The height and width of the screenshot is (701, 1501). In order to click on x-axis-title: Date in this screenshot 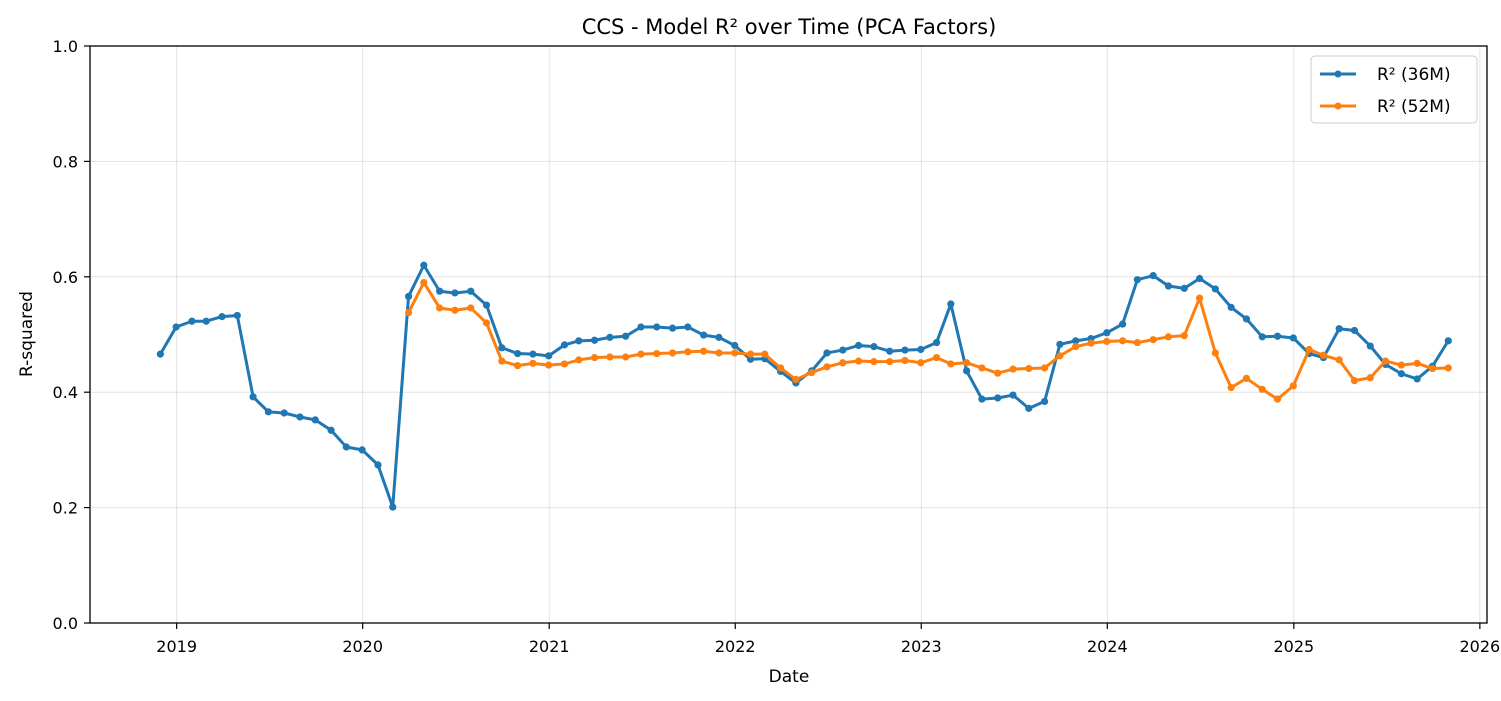, I will do `click(789, 677)`.